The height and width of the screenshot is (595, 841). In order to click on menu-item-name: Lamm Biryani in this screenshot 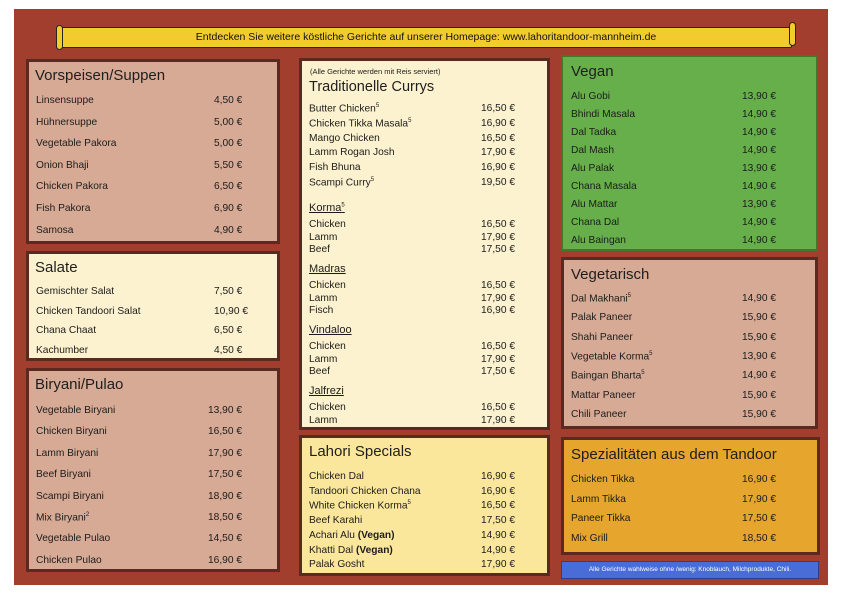, I will do `click(67, 453)`.